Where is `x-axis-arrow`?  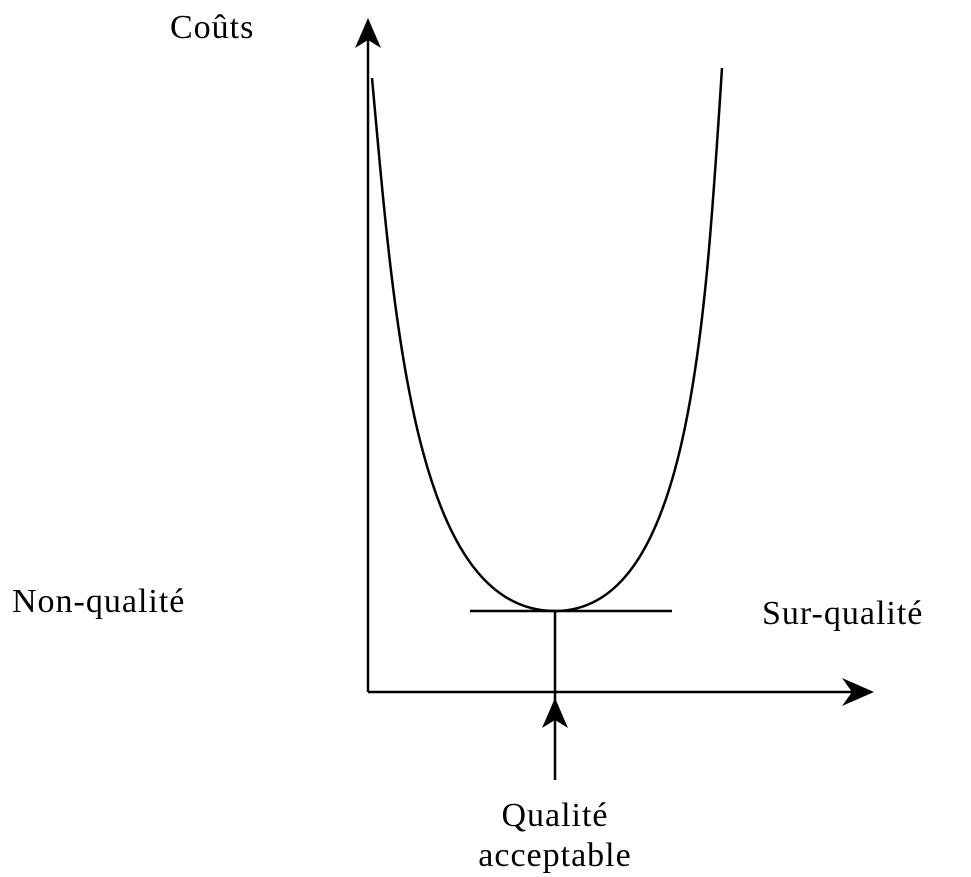
x-axis-arrow is located at coordinates (858, 692).